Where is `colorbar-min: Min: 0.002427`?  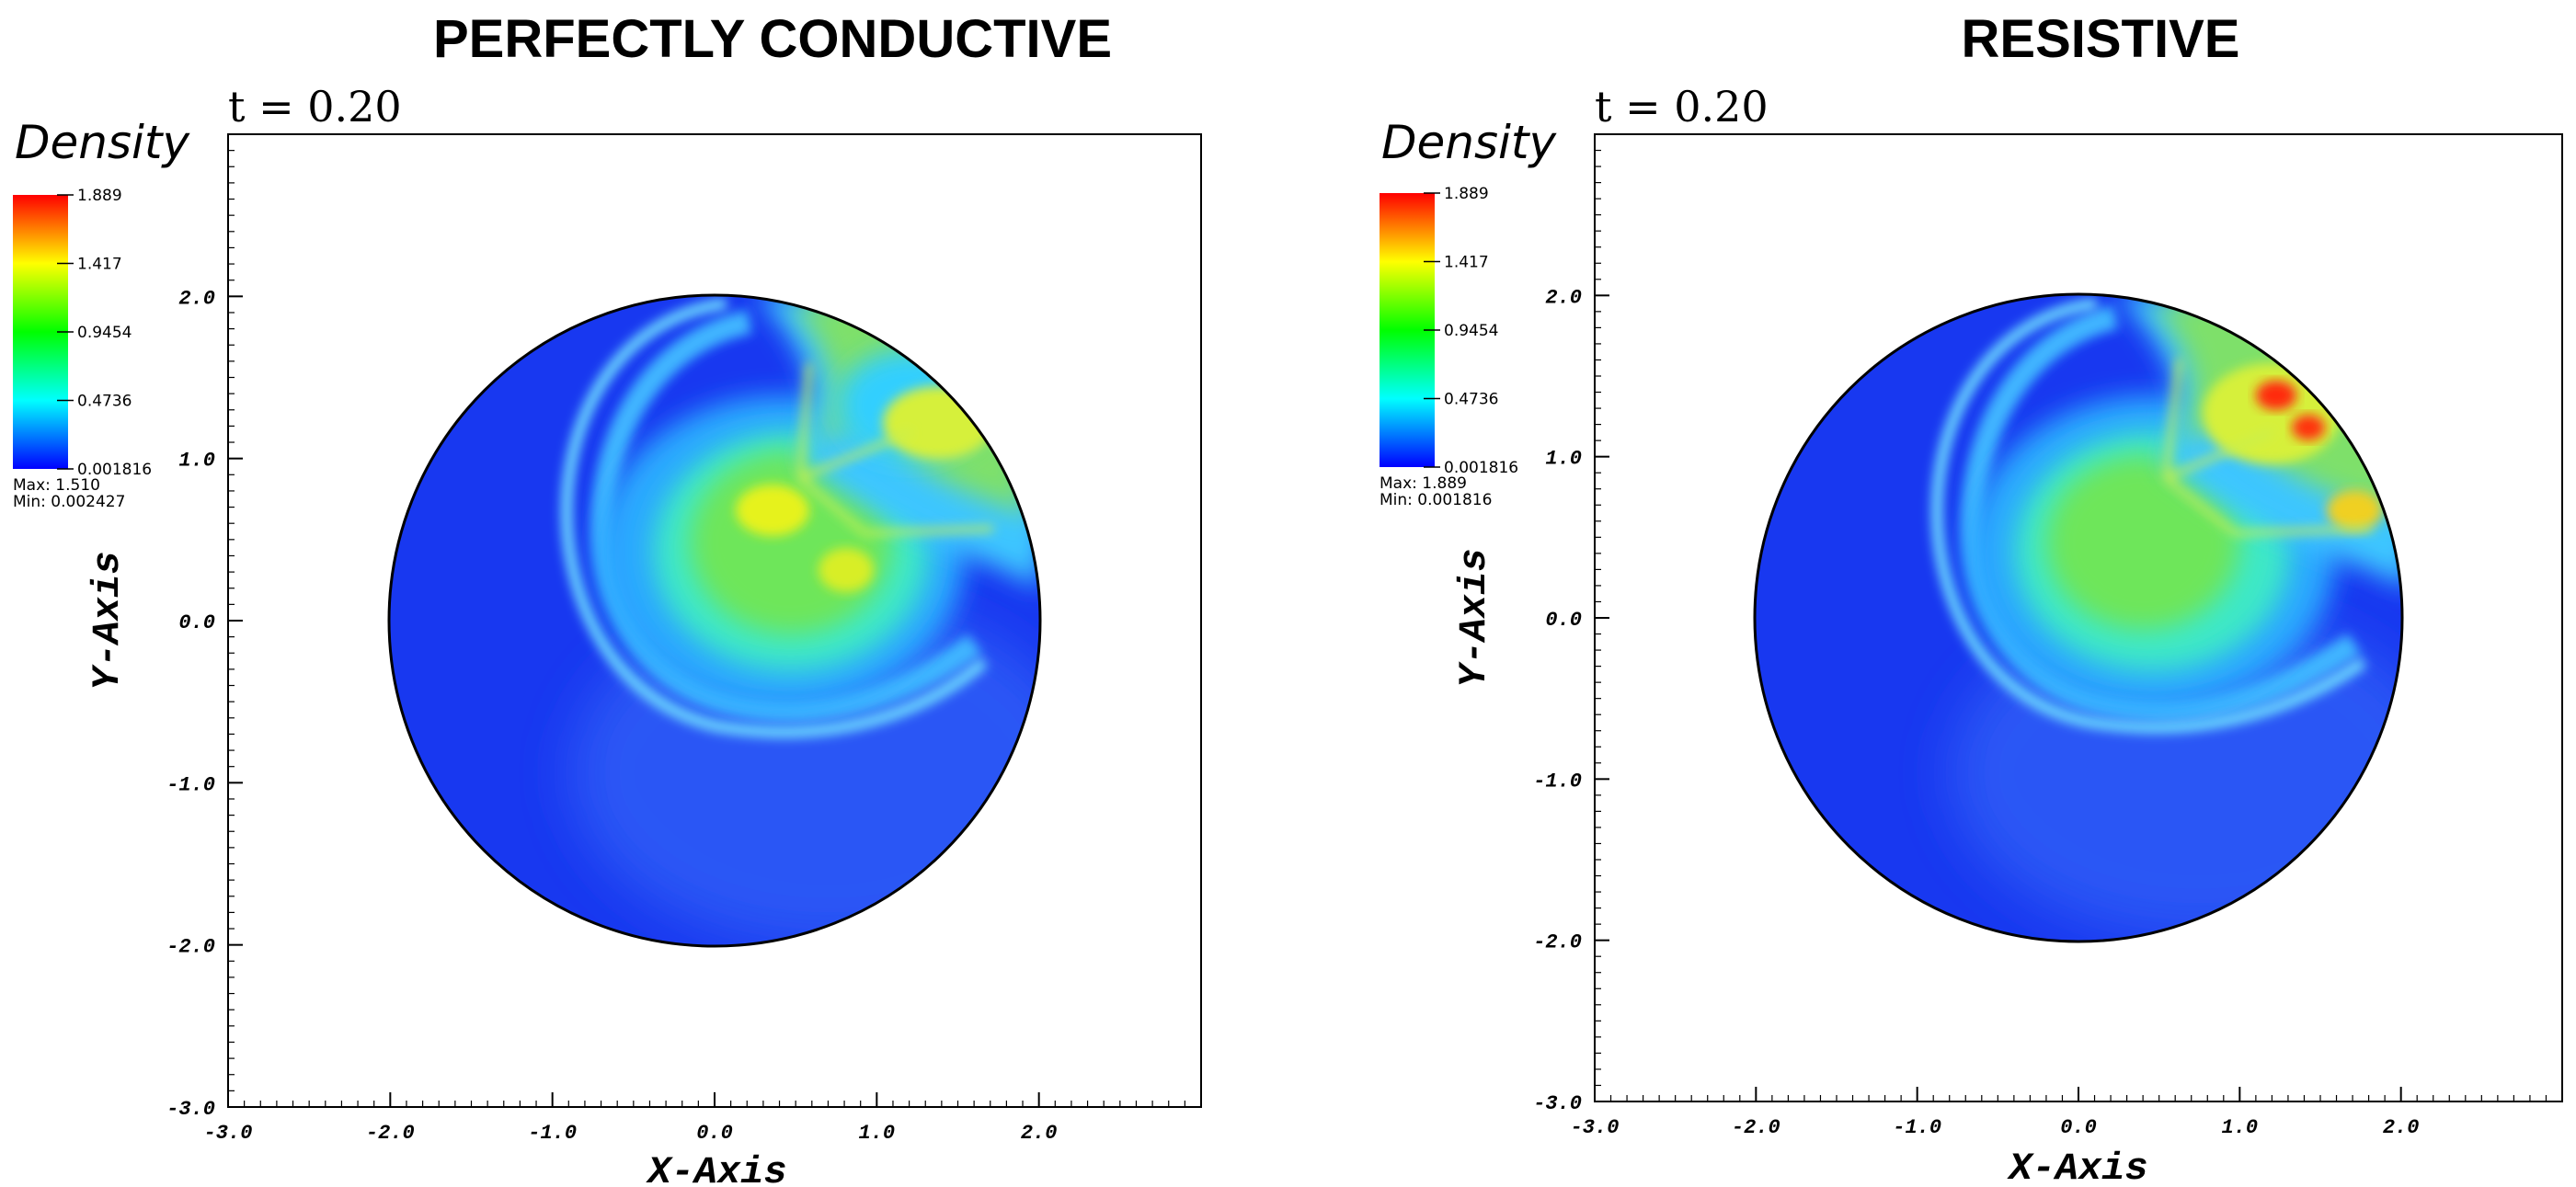 colorbar-min: Min: 0.002427 is located at coordinates (69, 502).